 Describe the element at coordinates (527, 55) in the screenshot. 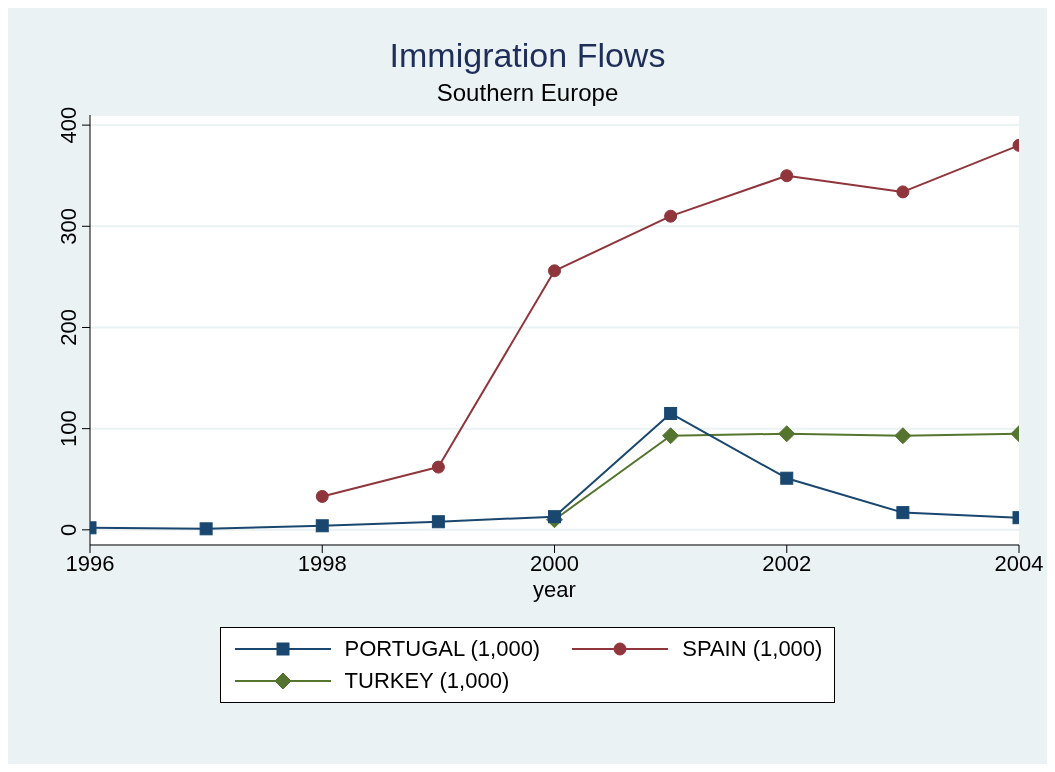

I see `chart-title: Immigration Flows` at that location.